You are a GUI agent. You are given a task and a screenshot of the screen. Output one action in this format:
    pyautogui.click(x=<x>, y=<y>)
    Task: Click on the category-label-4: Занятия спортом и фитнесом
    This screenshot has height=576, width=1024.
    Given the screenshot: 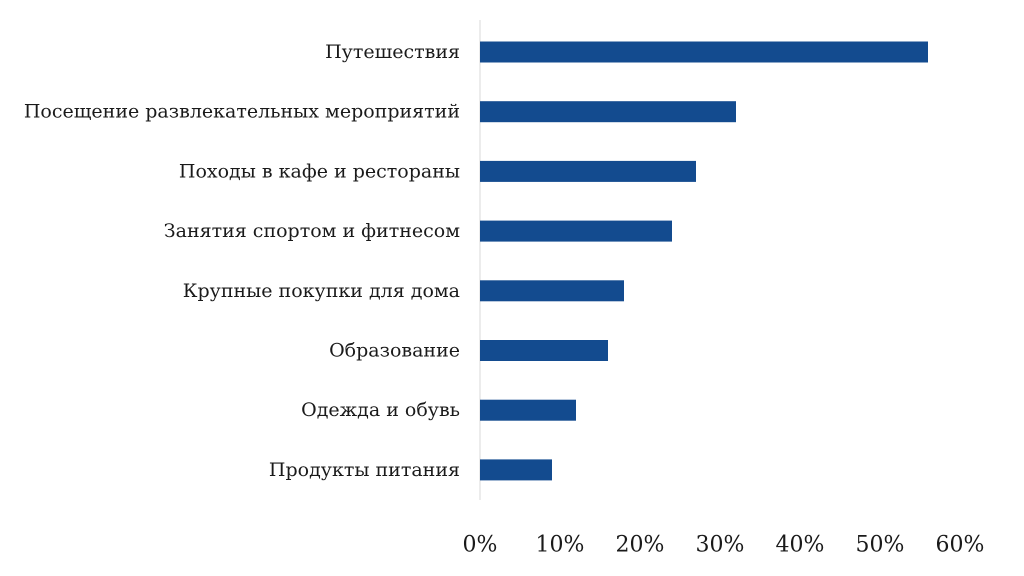 What is the action you would take?
    pyautogui.click(x=312, y=231)
    